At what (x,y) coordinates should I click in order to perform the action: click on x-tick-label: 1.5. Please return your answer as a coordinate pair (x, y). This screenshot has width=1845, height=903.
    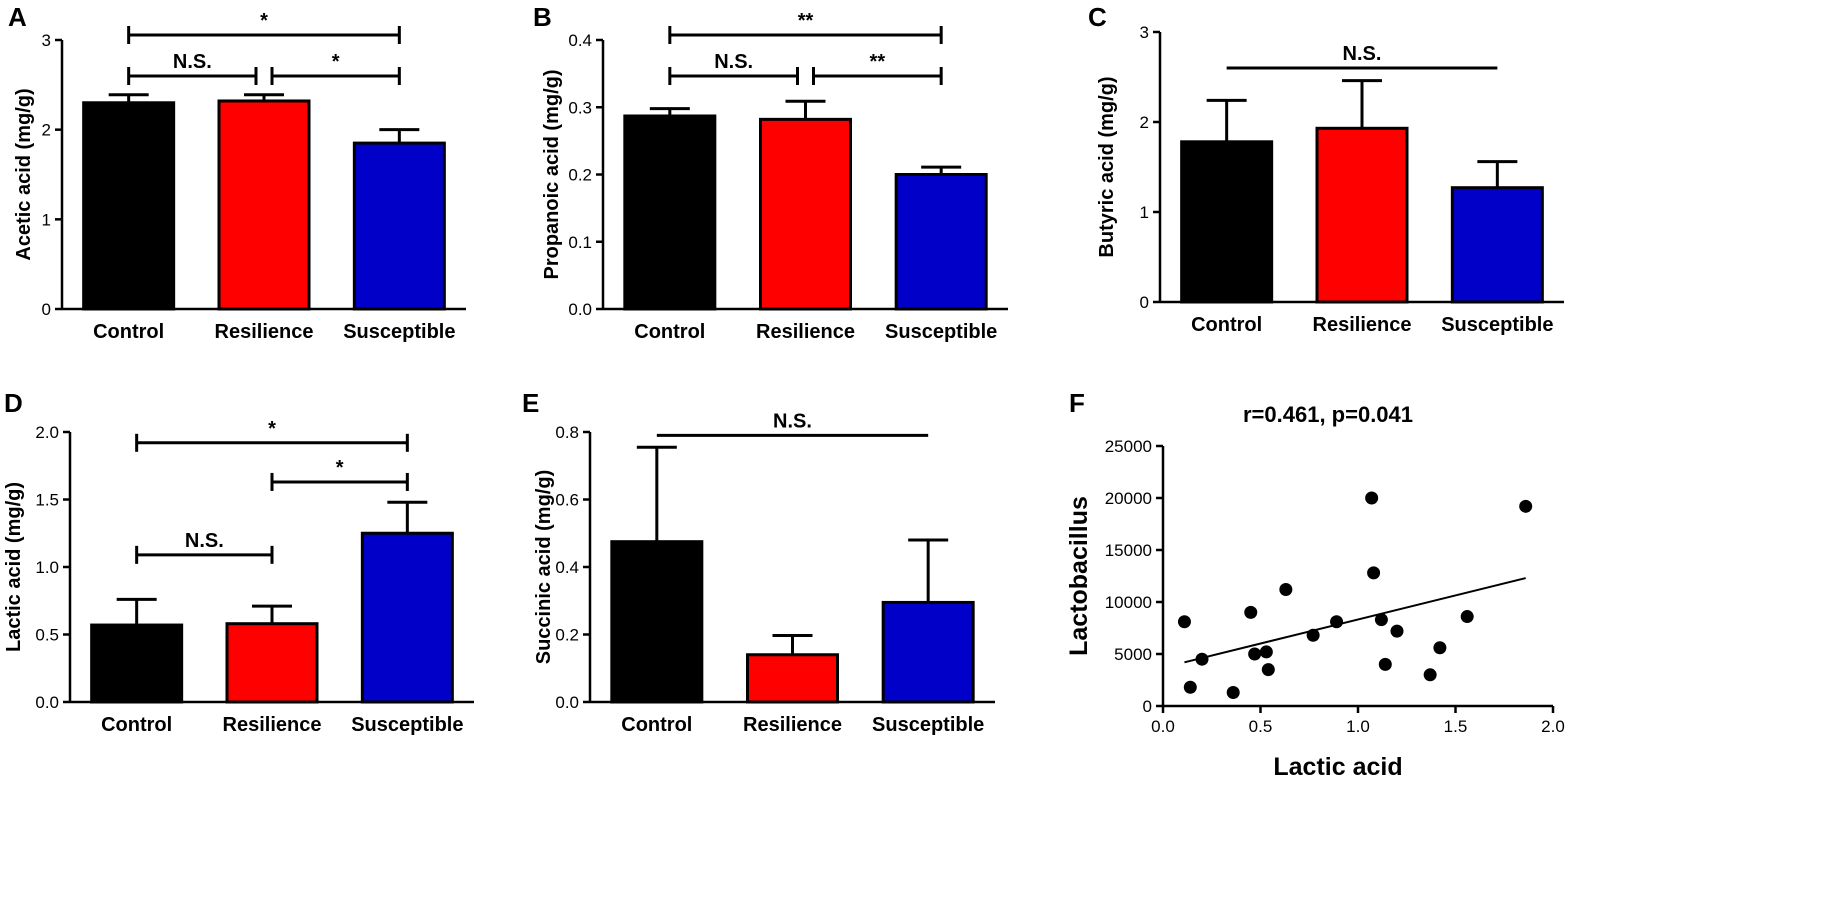
    Looking at the image, I should click on (1456, 726).